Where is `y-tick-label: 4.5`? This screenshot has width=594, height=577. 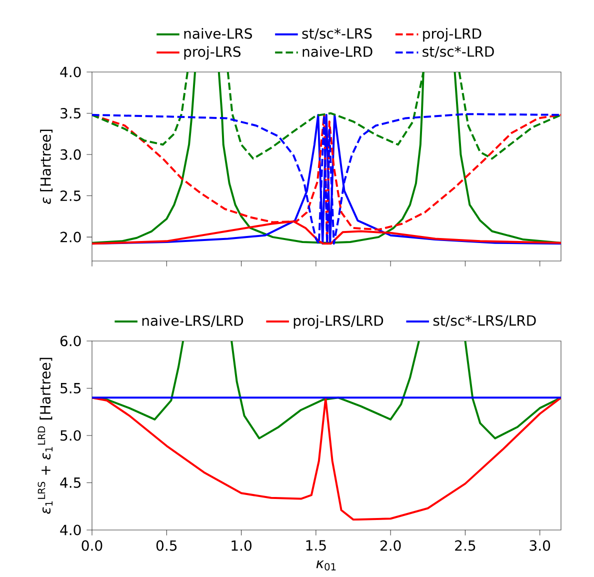
y-tick-label: 4.5 is located at coordinates (70, 483).